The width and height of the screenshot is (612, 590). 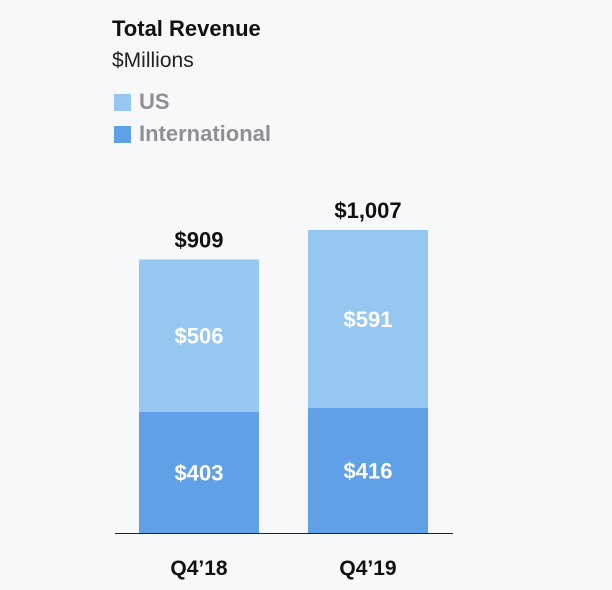 I want to click on data-label-international-q419: $416, so click(x=368, y=470).